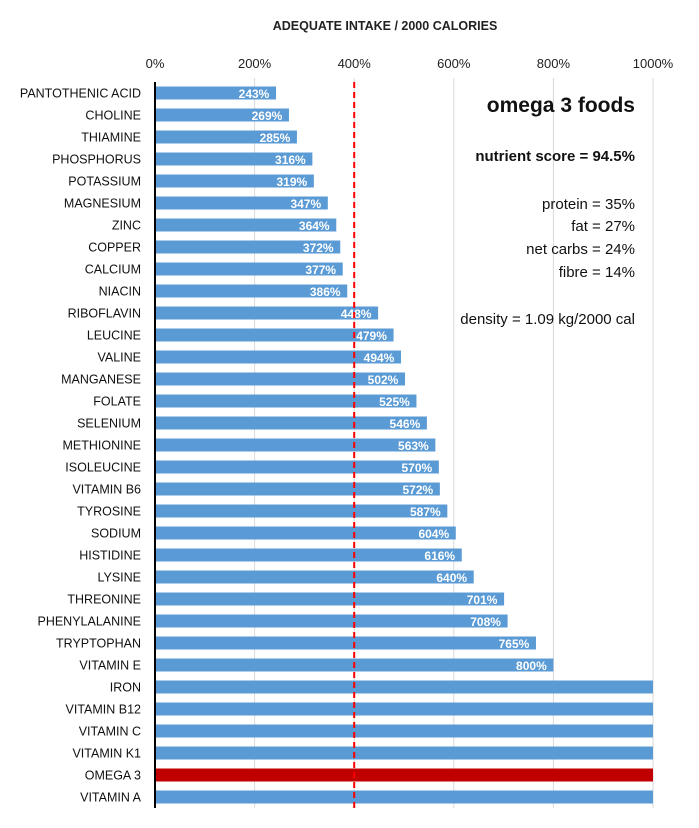 The image size is (699, 828). What do you see at coordinates (126, 226) in the screenshot?
I see `category-label: ZINC` at bounding box center [126, 226].